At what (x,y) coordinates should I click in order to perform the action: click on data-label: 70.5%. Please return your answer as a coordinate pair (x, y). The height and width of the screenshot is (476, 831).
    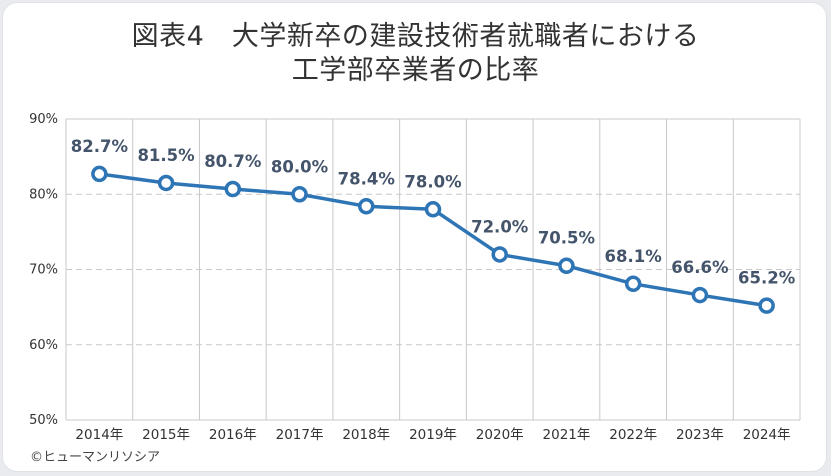
    Looking at the image, I should click on (567, 238).